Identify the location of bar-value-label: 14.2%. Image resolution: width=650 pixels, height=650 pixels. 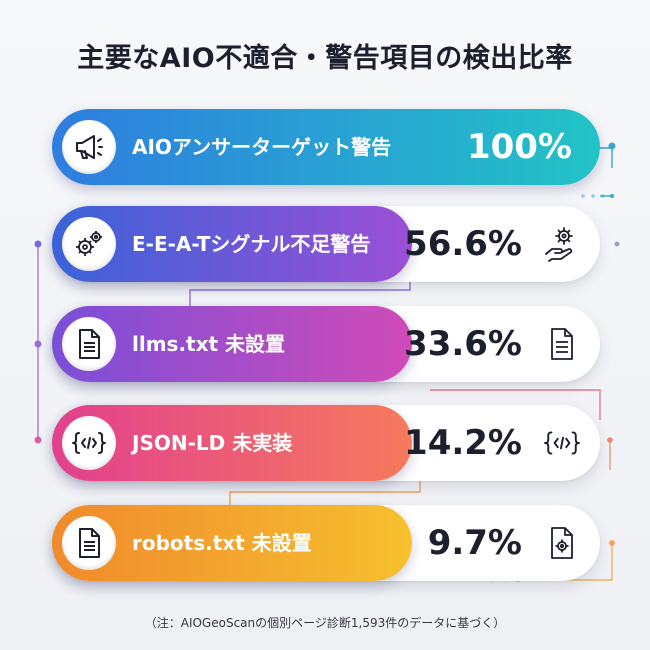
(463, 443).